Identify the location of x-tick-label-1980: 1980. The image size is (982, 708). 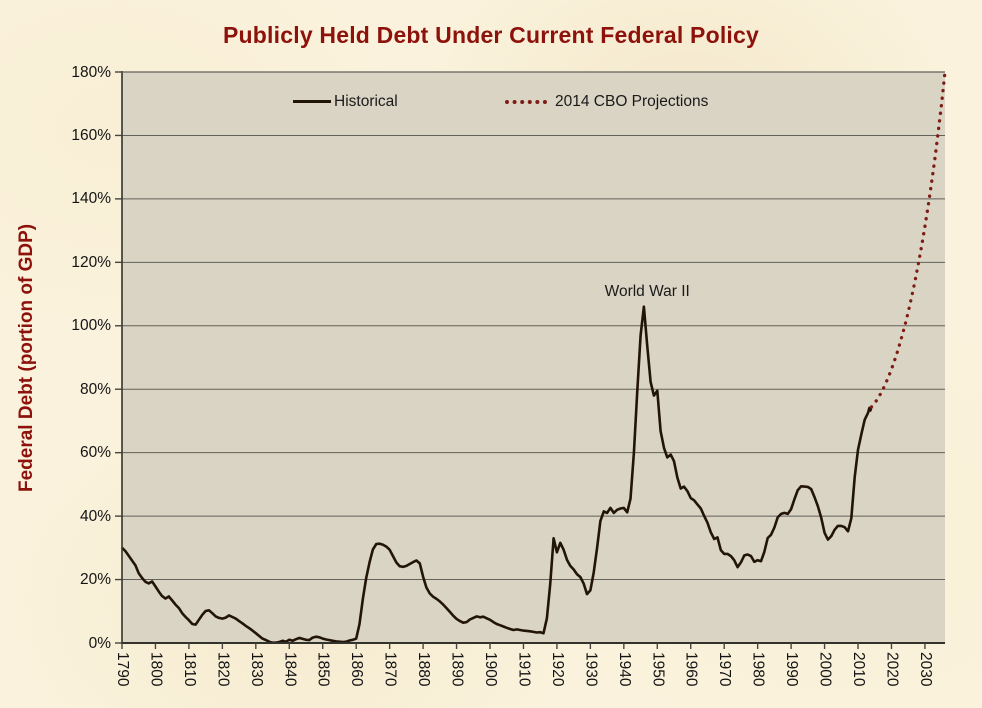
(758, 669).